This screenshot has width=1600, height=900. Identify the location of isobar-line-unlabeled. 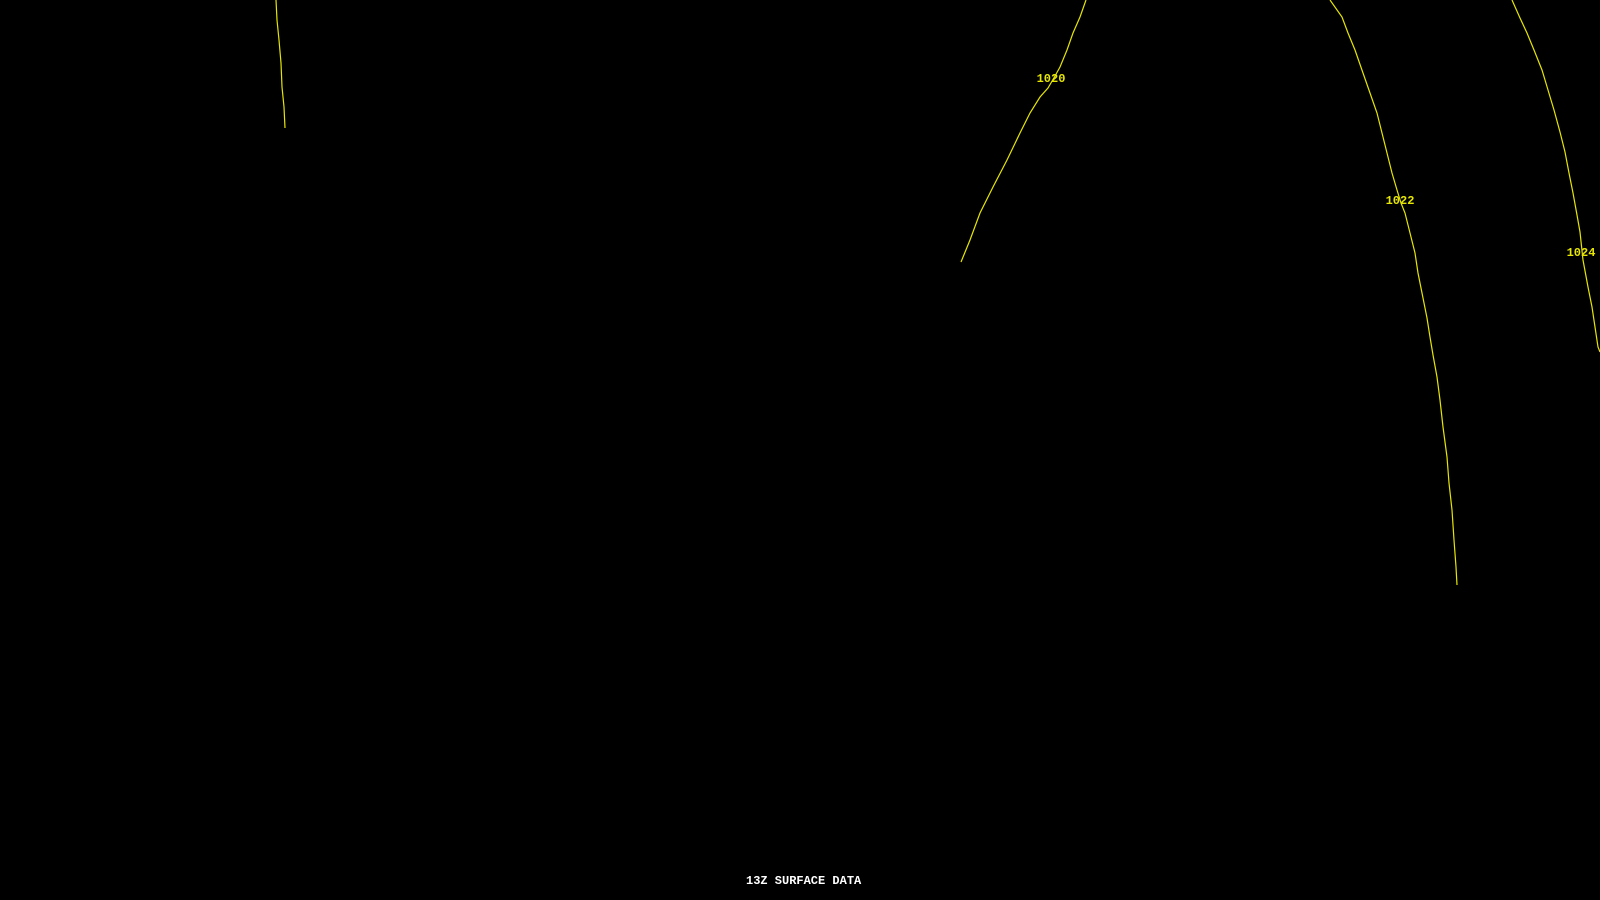
(280, 64).